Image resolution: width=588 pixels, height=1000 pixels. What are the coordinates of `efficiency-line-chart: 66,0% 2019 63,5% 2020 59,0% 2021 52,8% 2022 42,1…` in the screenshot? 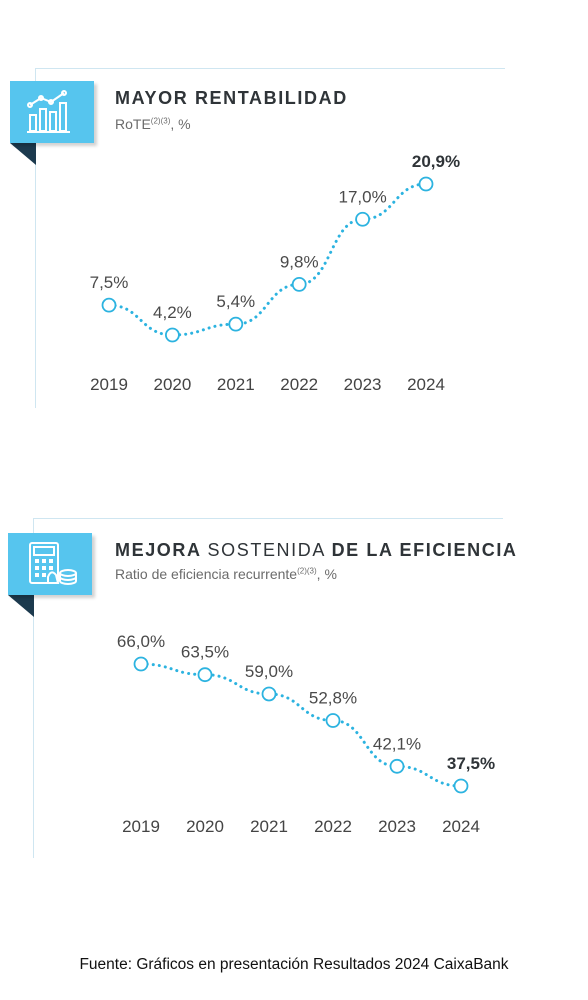 It's located at (306, 734).